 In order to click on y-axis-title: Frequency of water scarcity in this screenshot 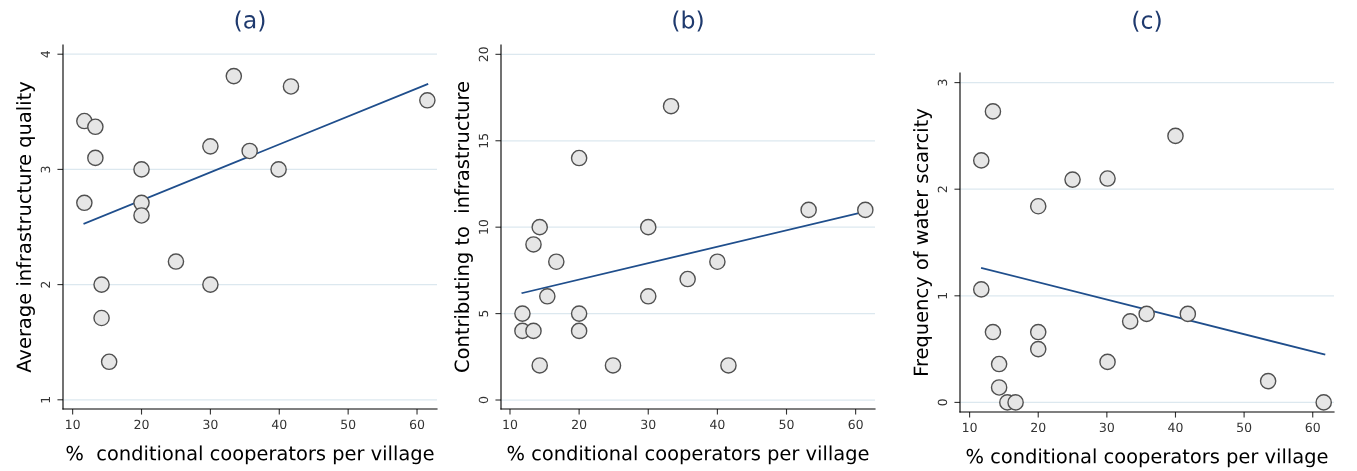, I will do `click(922, 241)`.